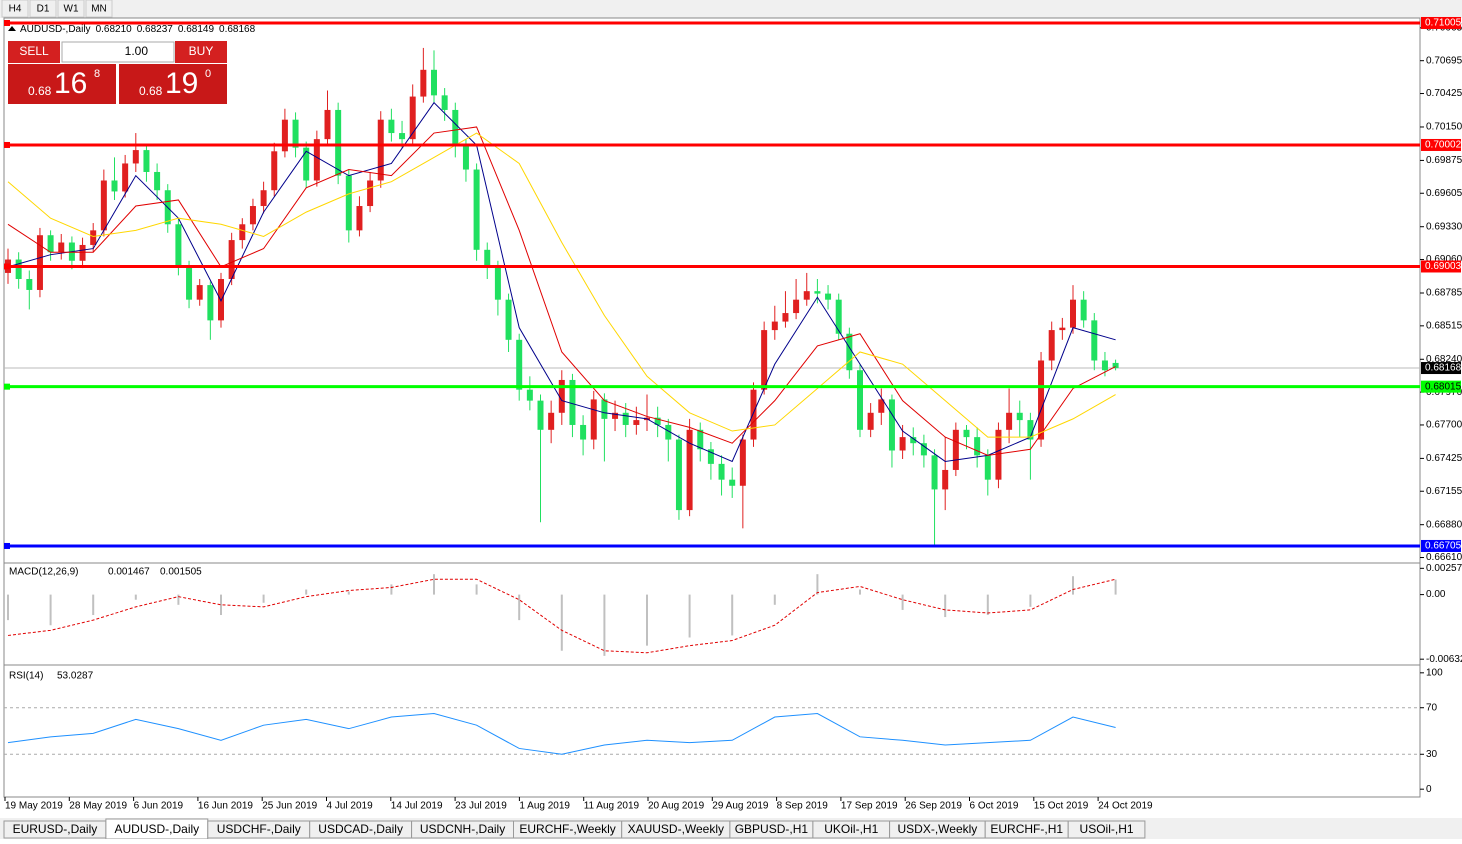  I want to click on buy-button, so click(201, 52).